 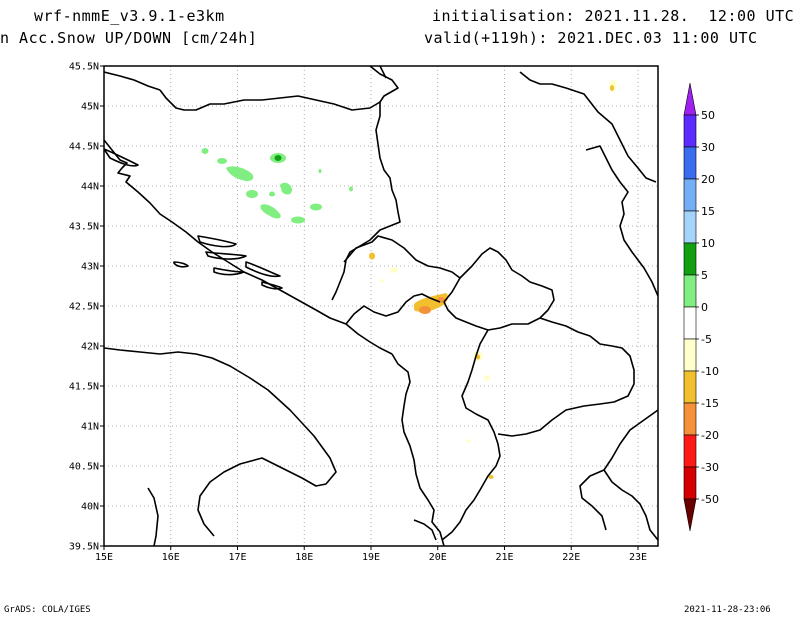 I want to click on lat-tick-label: 42.5N, so click(x=84, y=307).